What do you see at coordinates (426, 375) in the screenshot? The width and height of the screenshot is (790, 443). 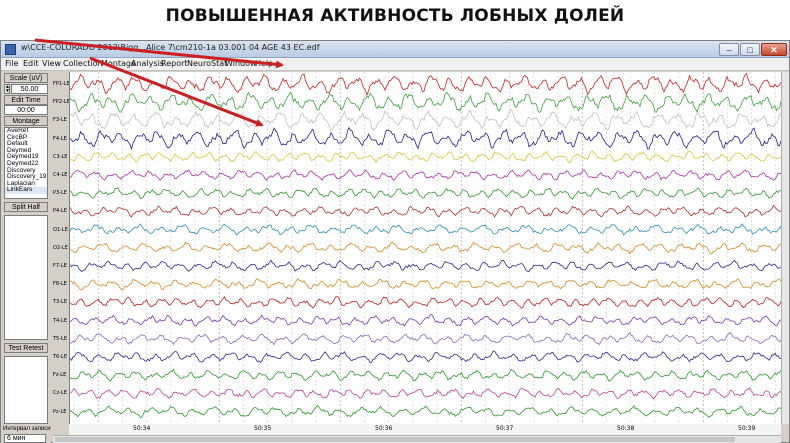 I see `eeg-trace-fz-le` at bounding box center [426, 375].